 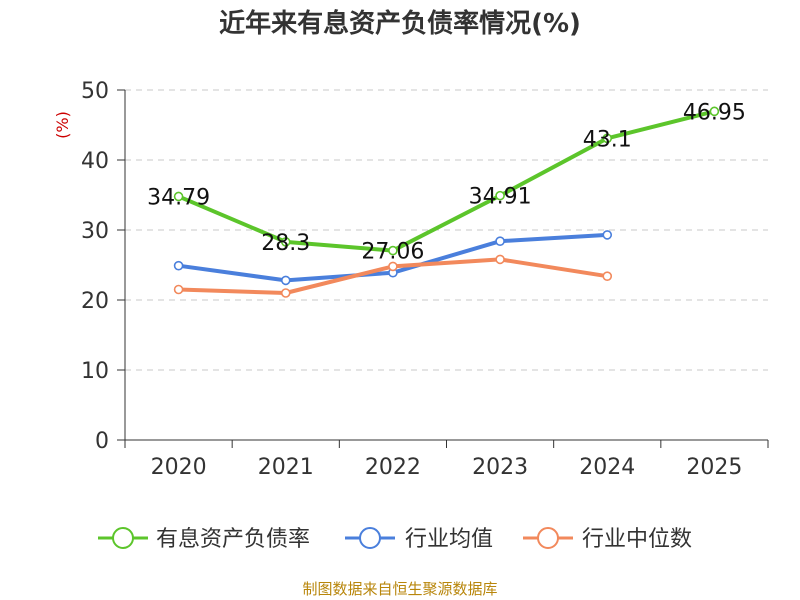 I want to click on y-tick-label: 10, so click(x=95, y=371).